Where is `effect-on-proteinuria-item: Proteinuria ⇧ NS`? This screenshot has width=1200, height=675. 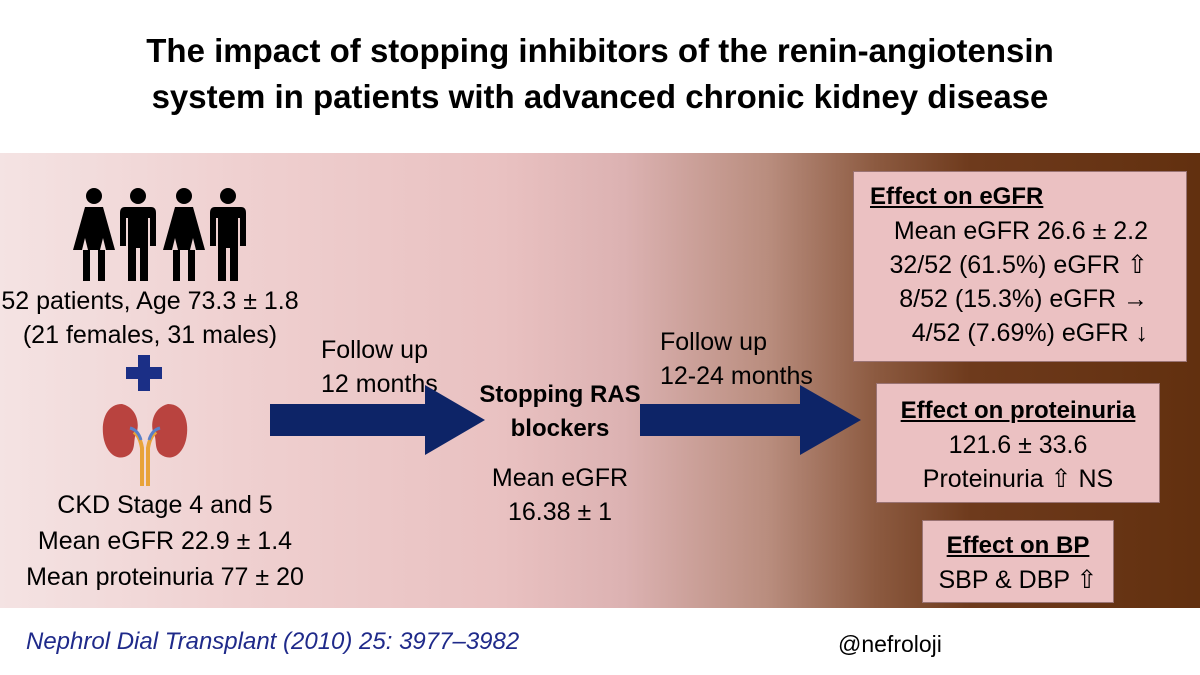
effect-on-proteinuria-item: Proteinuria ⇧ NS is located at coordinates (1018, 479).